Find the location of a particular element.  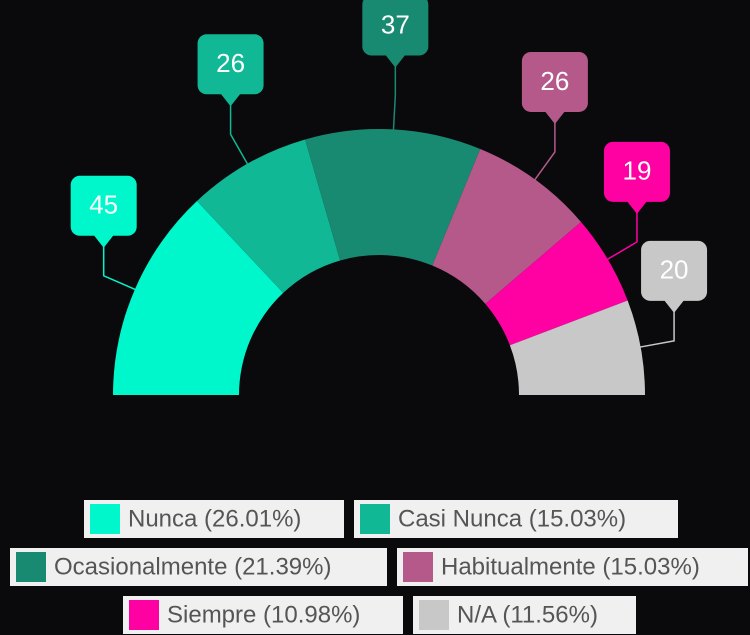

data-label: 45 is located at coordinates (103, 205).